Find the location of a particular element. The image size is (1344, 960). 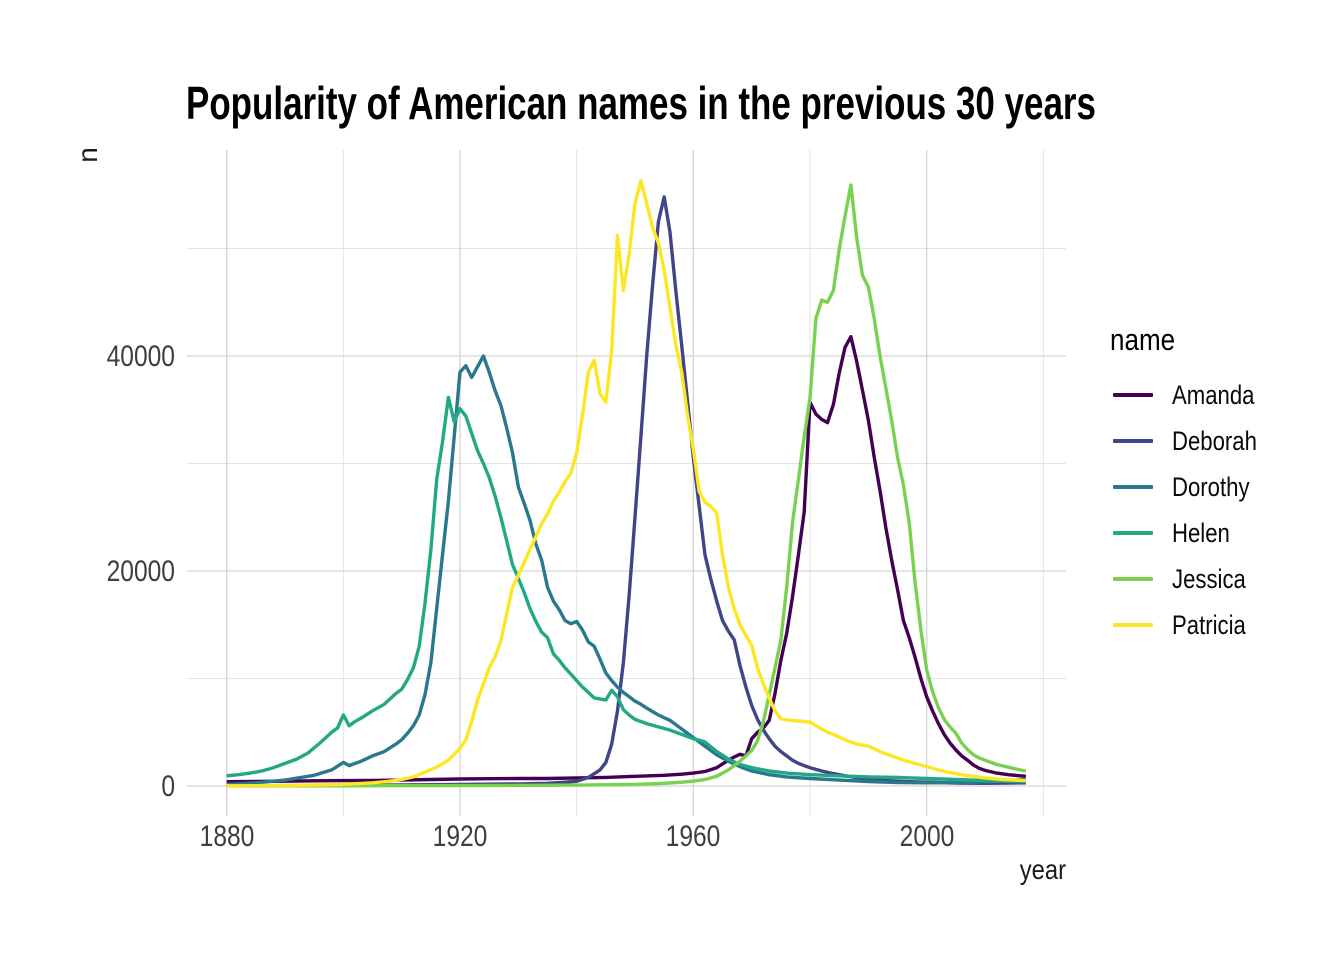

y-tick-label: 0 is located at coordinates (168, 786).